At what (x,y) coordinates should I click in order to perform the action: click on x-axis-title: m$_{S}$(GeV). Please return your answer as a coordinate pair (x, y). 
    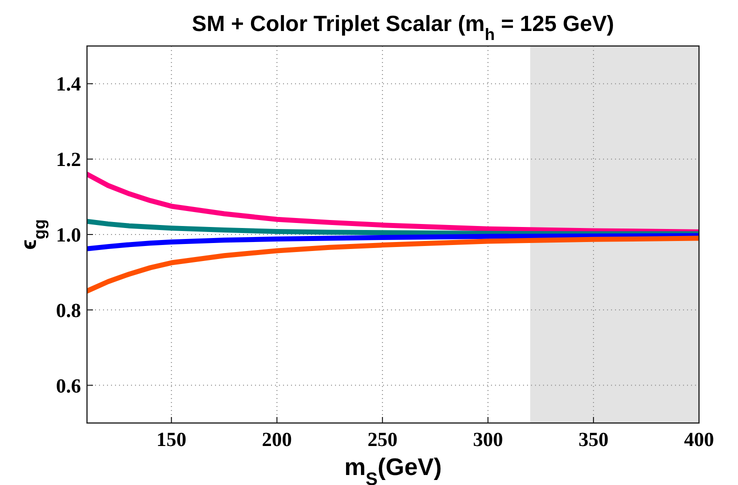
    Looking at the image, I should click on (393, 469).